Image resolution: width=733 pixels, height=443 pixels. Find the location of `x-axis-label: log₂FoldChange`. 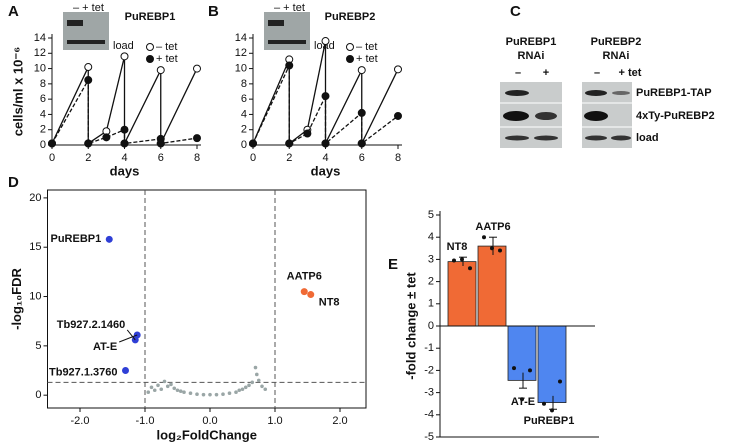

x-axis-label: log₂FoldChange is located at coordinates (207, 434).